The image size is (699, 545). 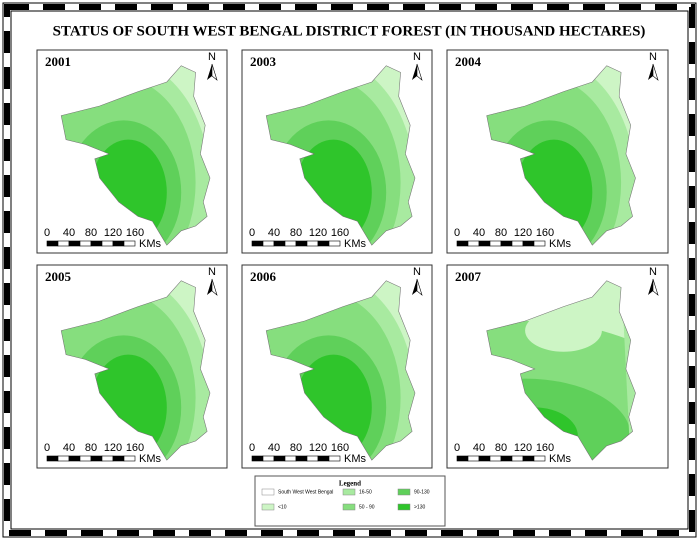 What do you see at coordinates (468, 61) in the screenshot?
I see `panel-year: 2004` at bounding box center [468, 61].